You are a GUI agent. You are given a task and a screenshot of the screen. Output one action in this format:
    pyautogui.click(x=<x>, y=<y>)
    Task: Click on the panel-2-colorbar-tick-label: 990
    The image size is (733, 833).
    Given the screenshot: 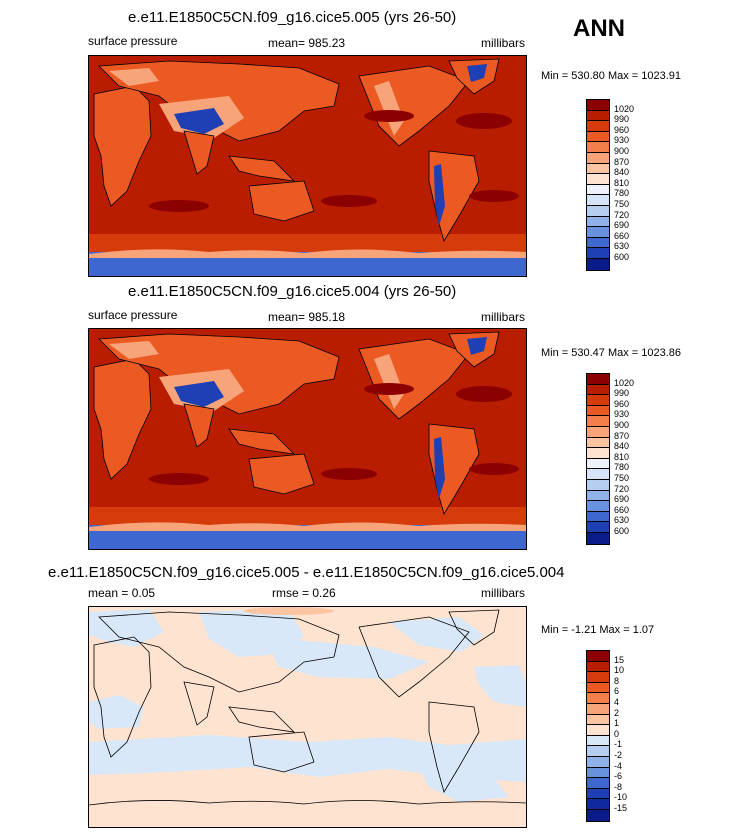 What is the action you would take?
    pyautogui.click(x=622, y=393)
    